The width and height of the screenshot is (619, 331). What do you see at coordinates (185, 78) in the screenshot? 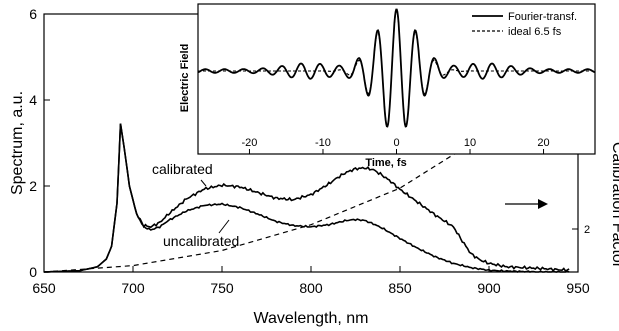
I see `inset-y-axis-title: Electric Field` at bounding box center [185, 78].